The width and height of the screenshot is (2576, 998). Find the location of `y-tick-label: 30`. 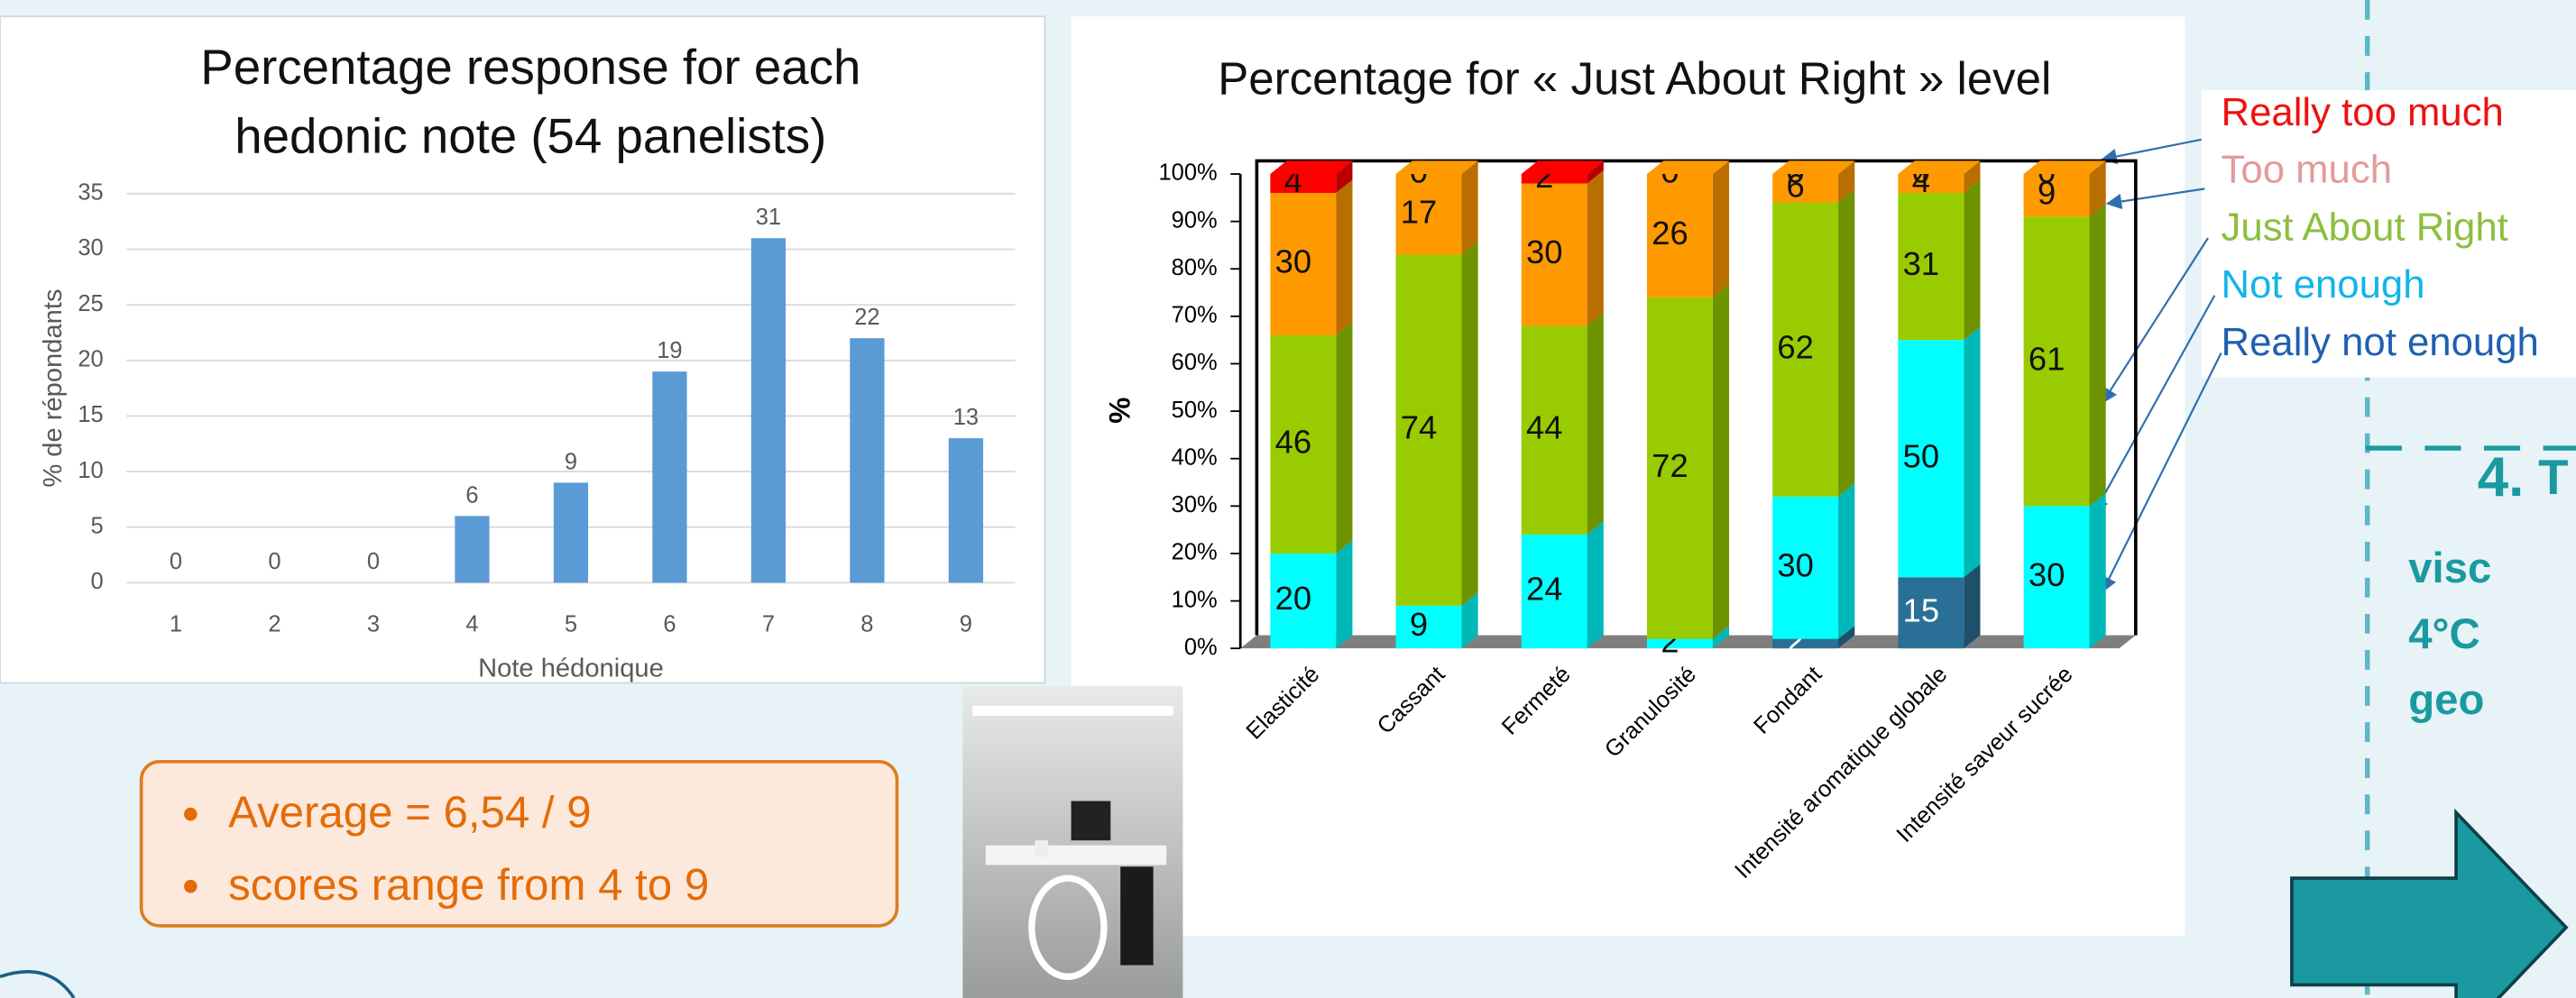

y-tick-label: 30 is located at coordinates (91, 248).